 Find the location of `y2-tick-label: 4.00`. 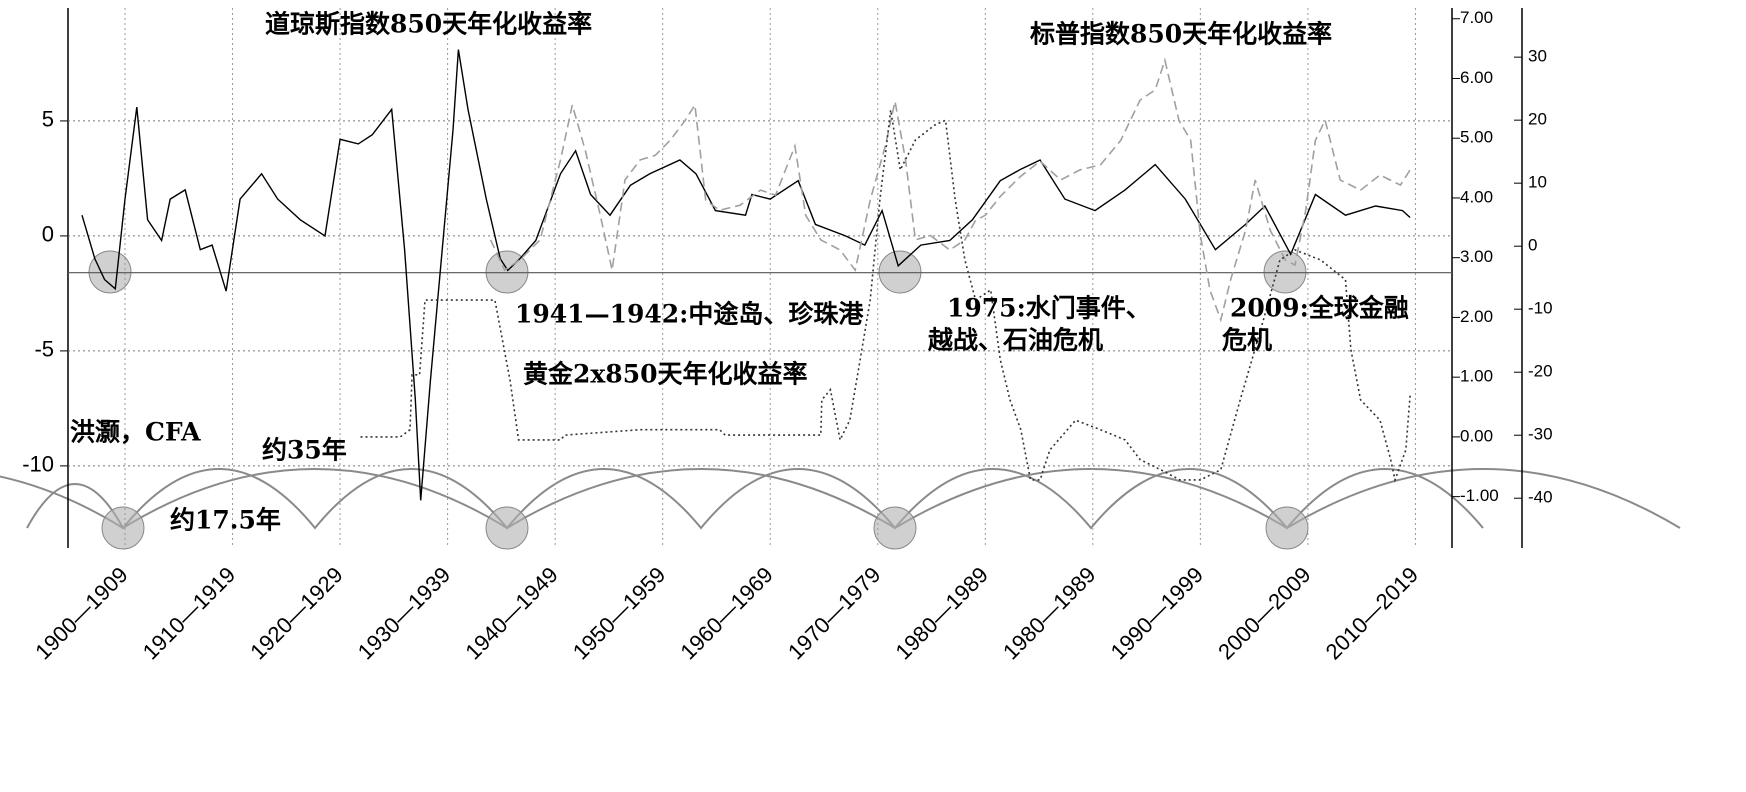

y2-tick-label: 4.00 is located at coordinates (1476, 196).